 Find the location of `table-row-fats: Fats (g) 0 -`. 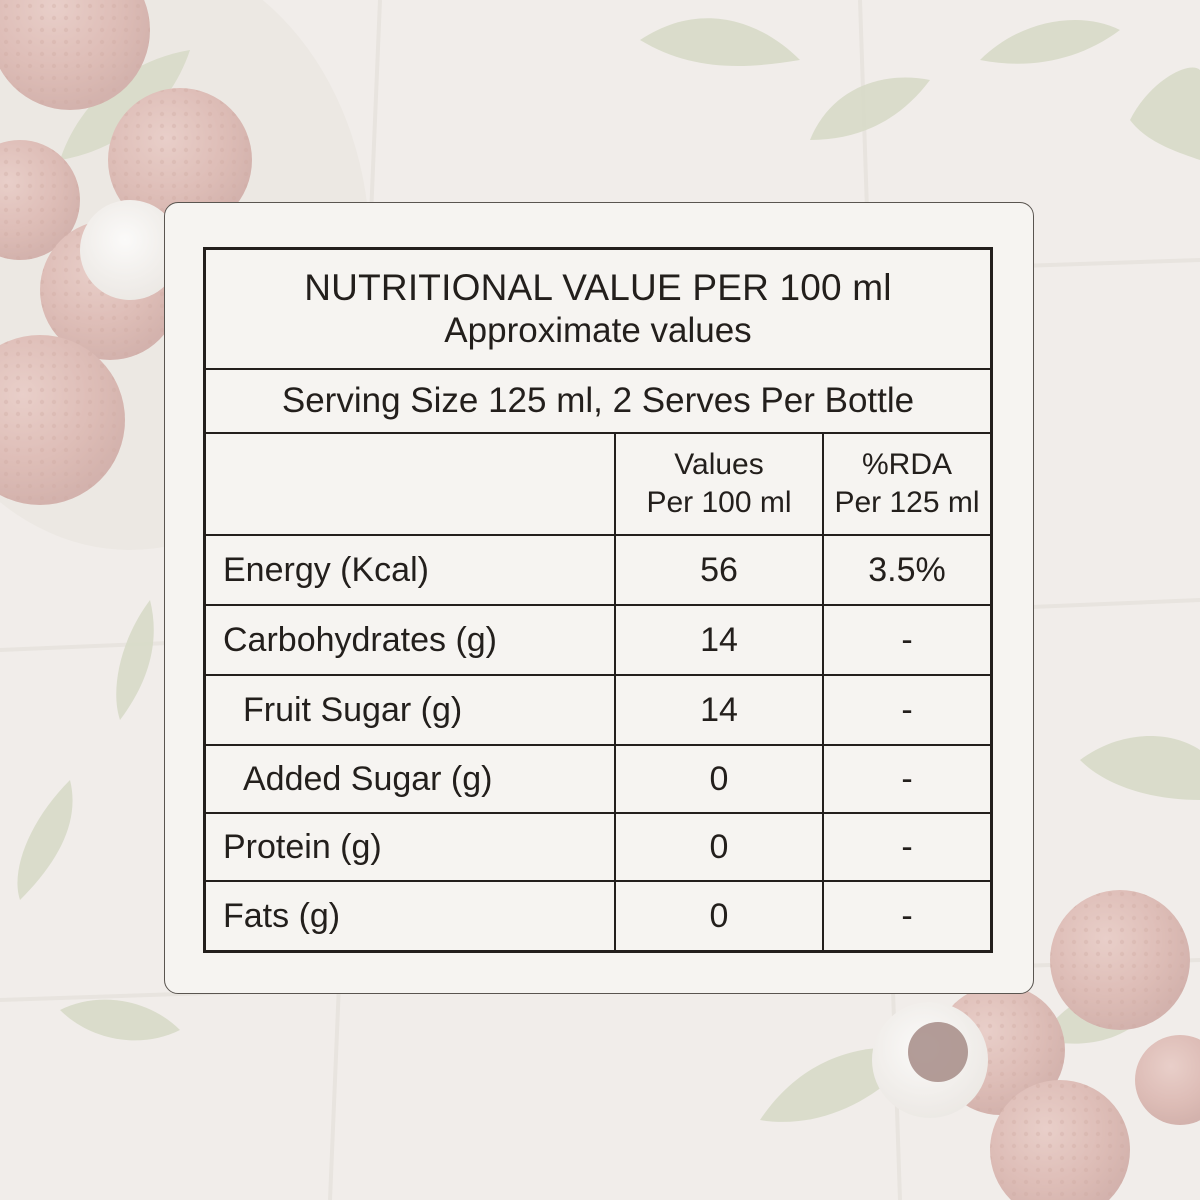

table-row-fats: Fats (g) 0 - is located at coordinates (598, 916).